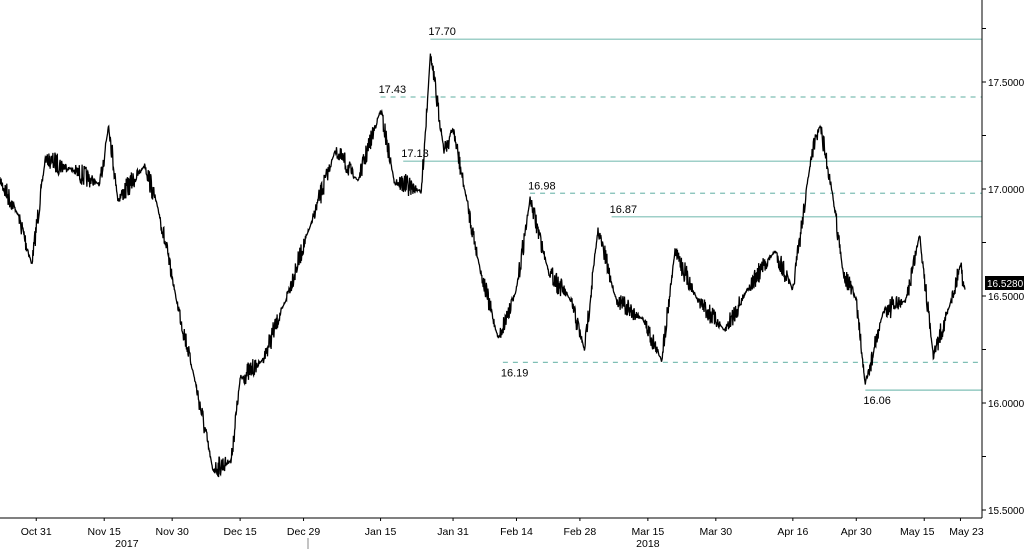 This screenshot has height=554, width=1024. Describe the element at coordinates (1006, 297) in the screenshot. I see `y-tick-label: 16.5000` at that location.